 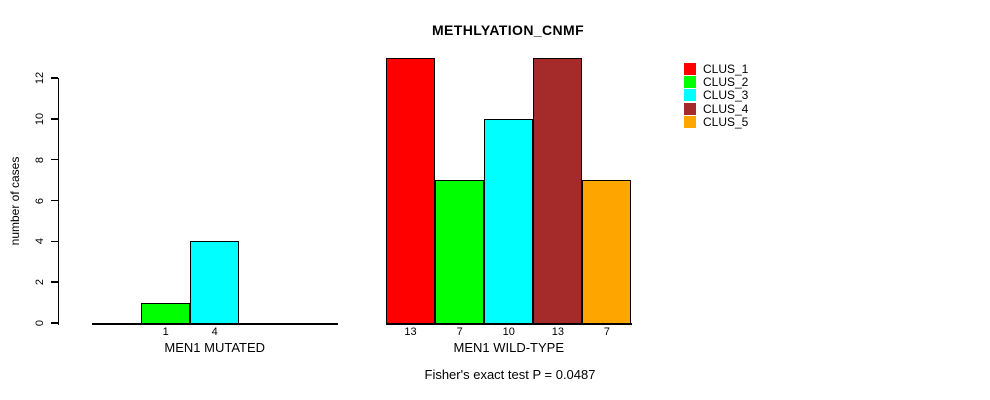 I want to click on legend-label: CLUS_2, so click(x=726, y=82).